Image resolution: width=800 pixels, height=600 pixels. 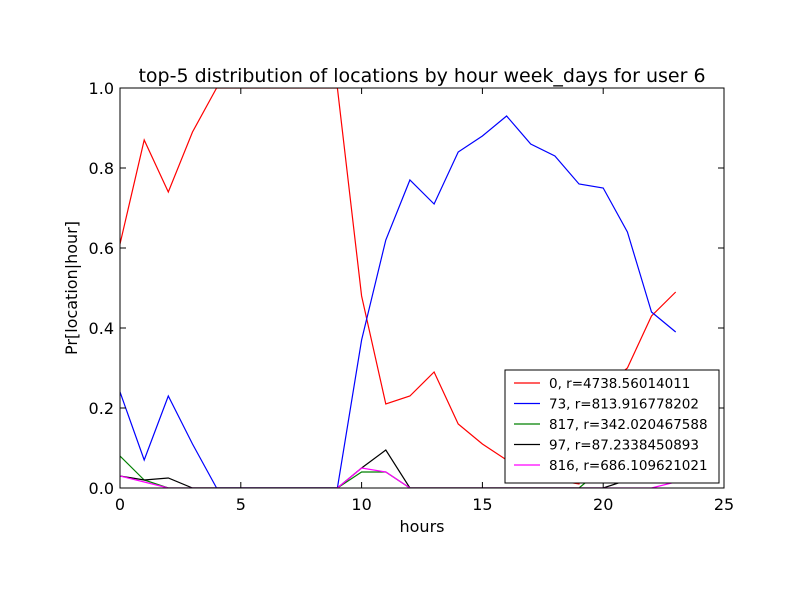 What do you see at coordinates (724, 504) in the screenshot?
I see `x-tick-label: 25` at bounding box center [724, 504].